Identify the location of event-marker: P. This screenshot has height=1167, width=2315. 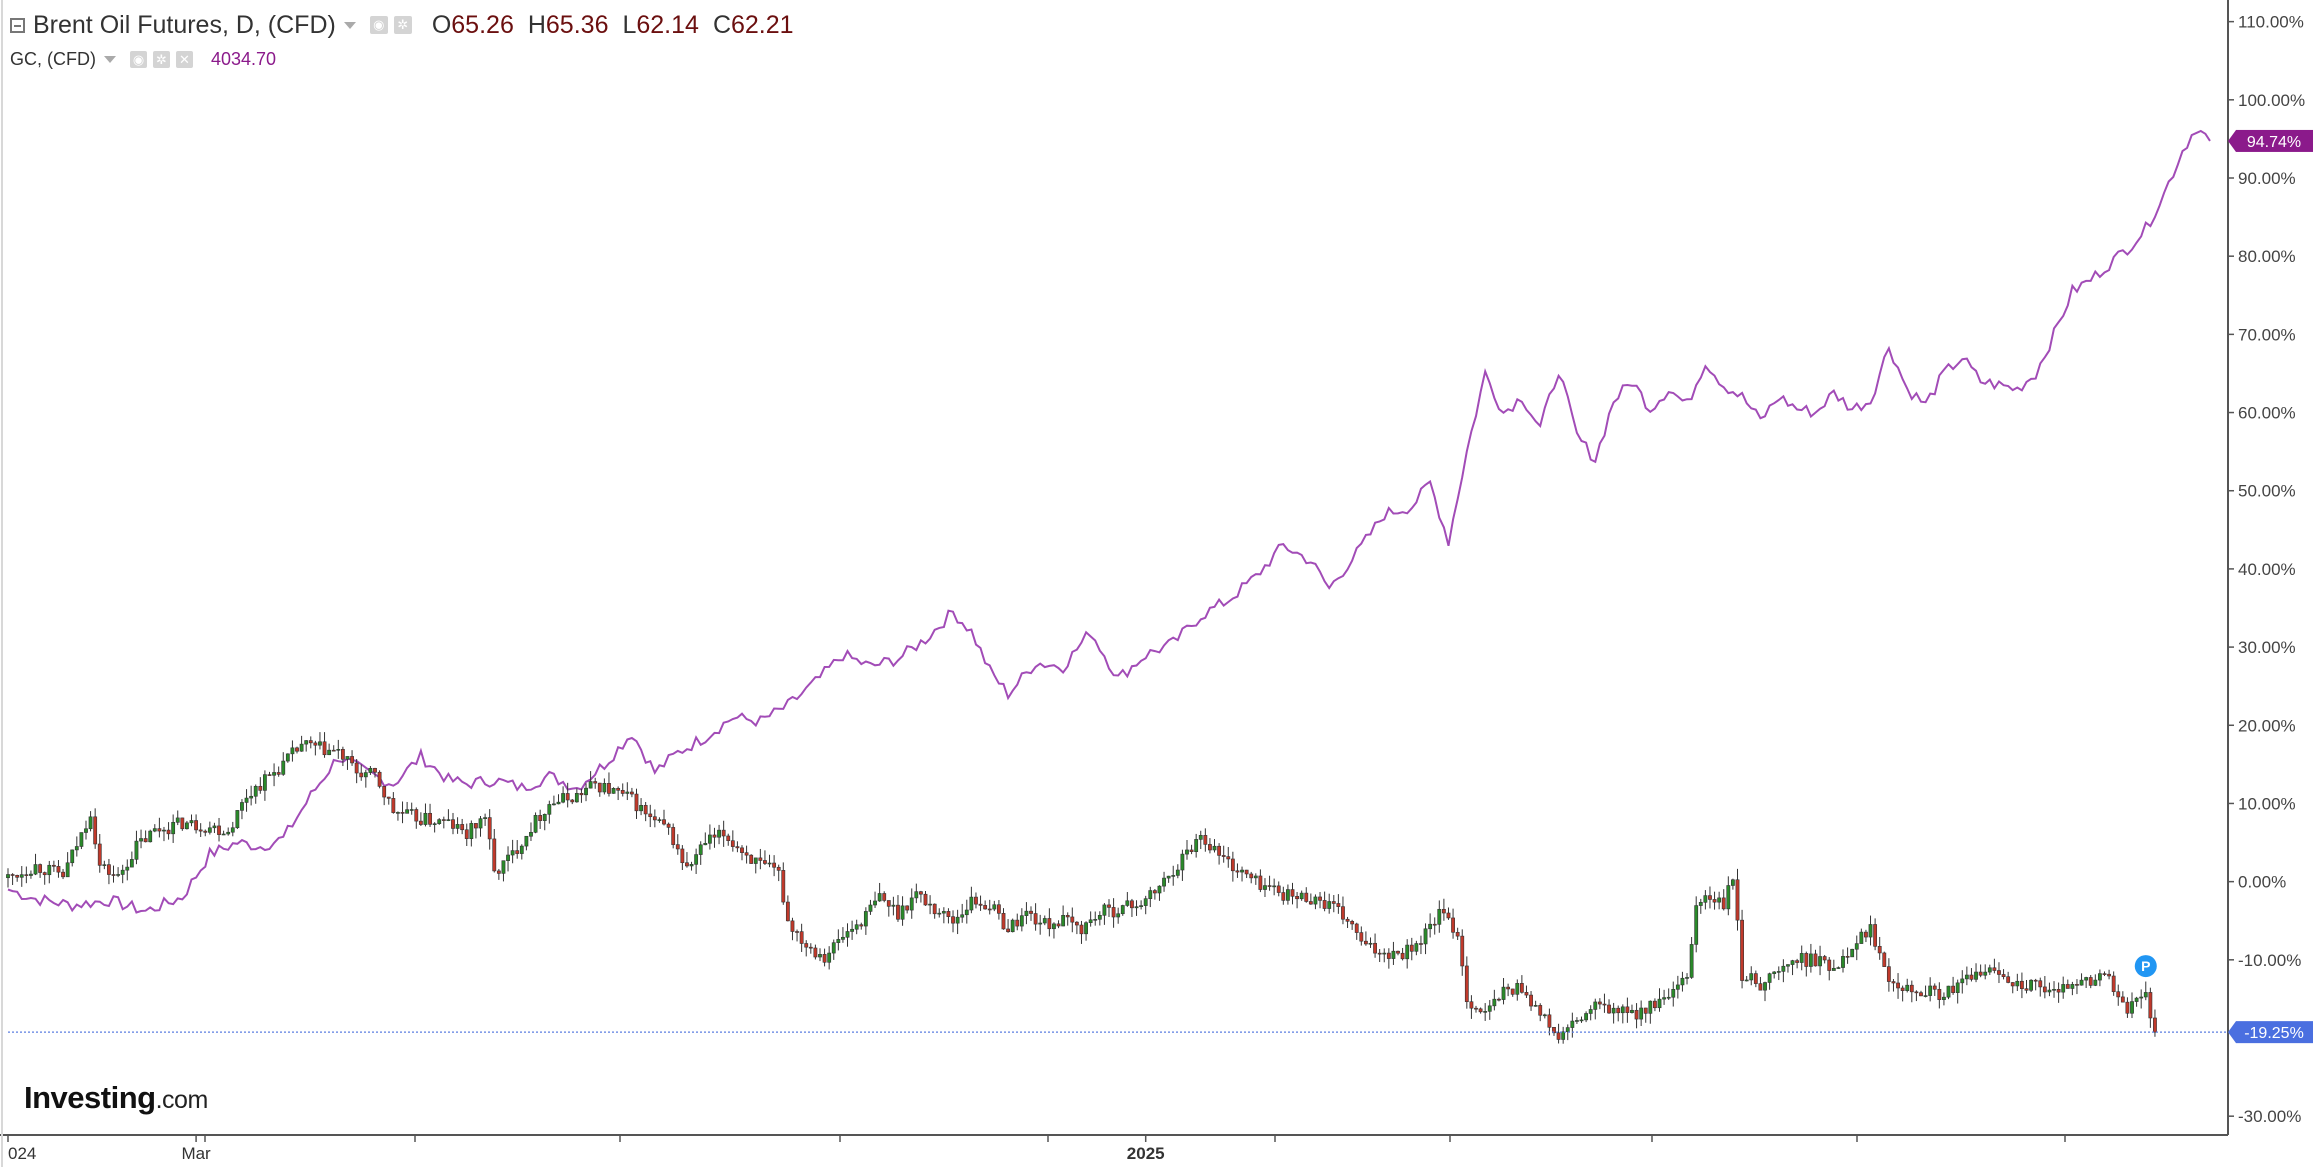
(2145, 966).